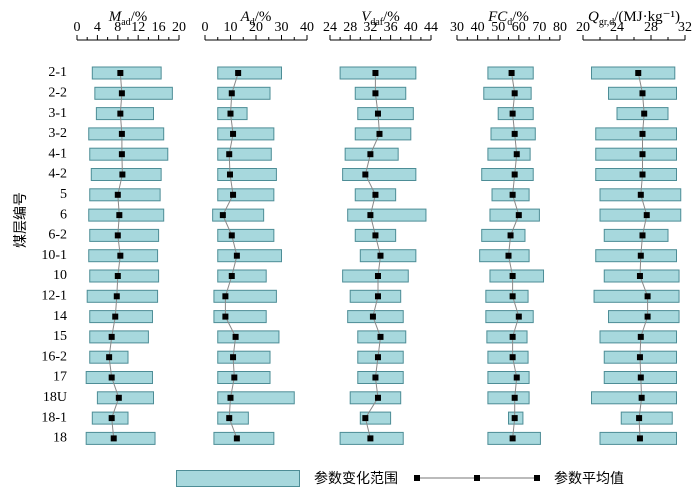  What do you see at coordinates (238, 478) in the screenshot?
I see `legend-range-swatch` at bounding box center [238, 478].